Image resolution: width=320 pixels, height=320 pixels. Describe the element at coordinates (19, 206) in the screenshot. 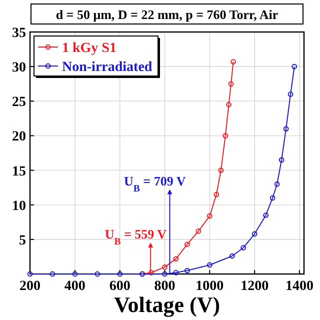

I see `y-tick-label: 10` at that location.